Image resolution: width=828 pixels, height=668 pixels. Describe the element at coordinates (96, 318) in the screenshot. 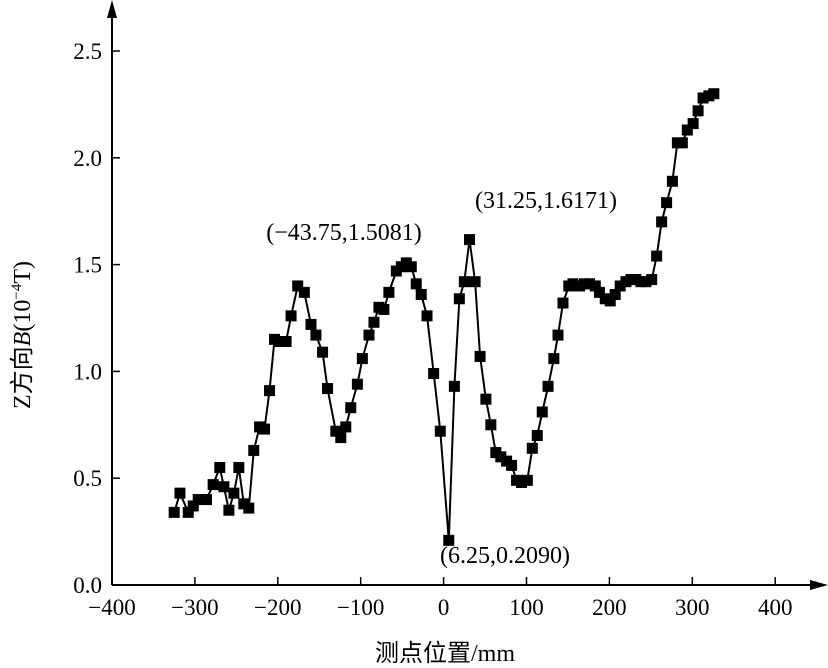

I see `y-ticks: 0.0 0.5 1.0 1.5 2.0 2.5` at that location.